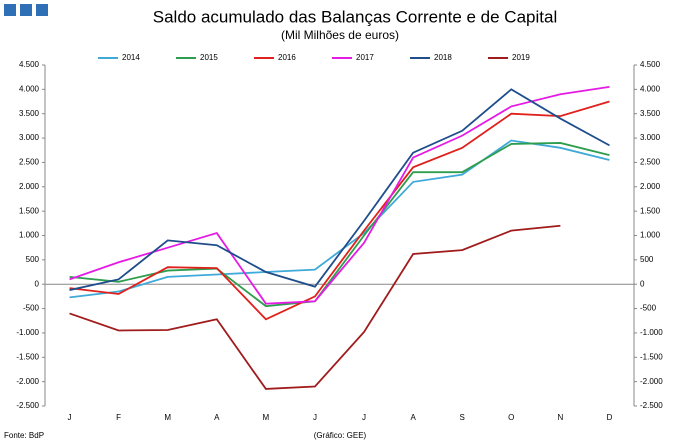  I want to click on y-tick-label: -2.000, so click(27, 381).